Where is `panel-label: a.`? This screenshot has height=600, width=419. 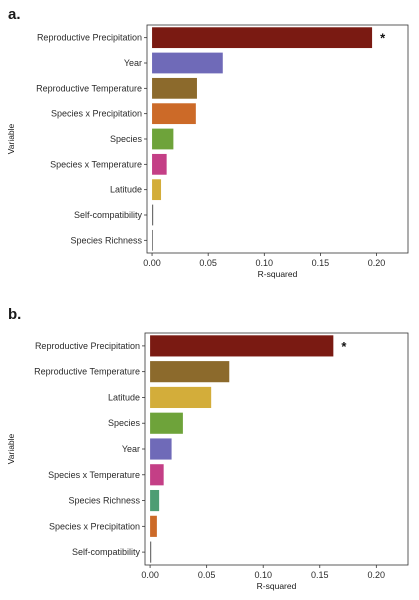
panel-label: a. is located at coordinates (14, 14).